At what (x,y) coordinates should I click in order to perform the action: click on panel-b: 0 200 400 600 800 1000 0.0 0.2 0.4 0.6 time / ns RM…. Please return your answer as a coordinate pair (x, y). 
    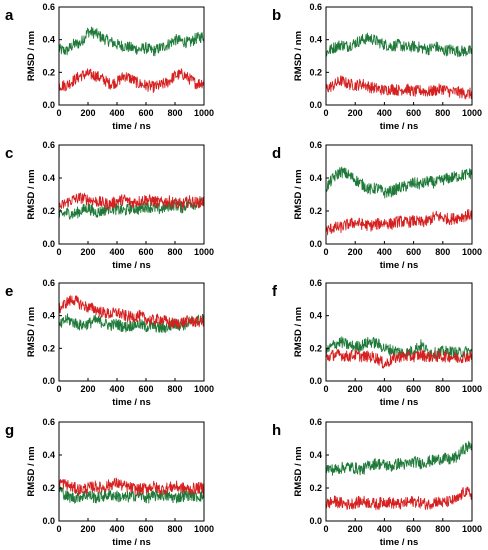
    Looking at the image, I should click on (377, 67).